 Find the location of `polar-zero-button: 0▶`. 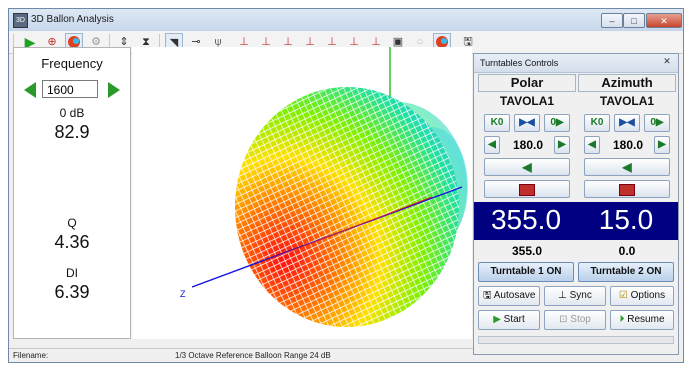

polar-zero-button: 0▶ is located at coordinates (557, 123).